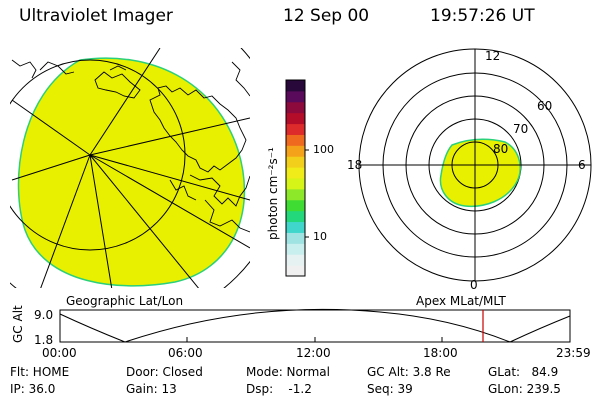 This screenshot has height=400, width=600. What do you see at coordinates (164, 372) in the screenshot?
I see `door-status: Door: Closed` at bounding box center [164, 372].